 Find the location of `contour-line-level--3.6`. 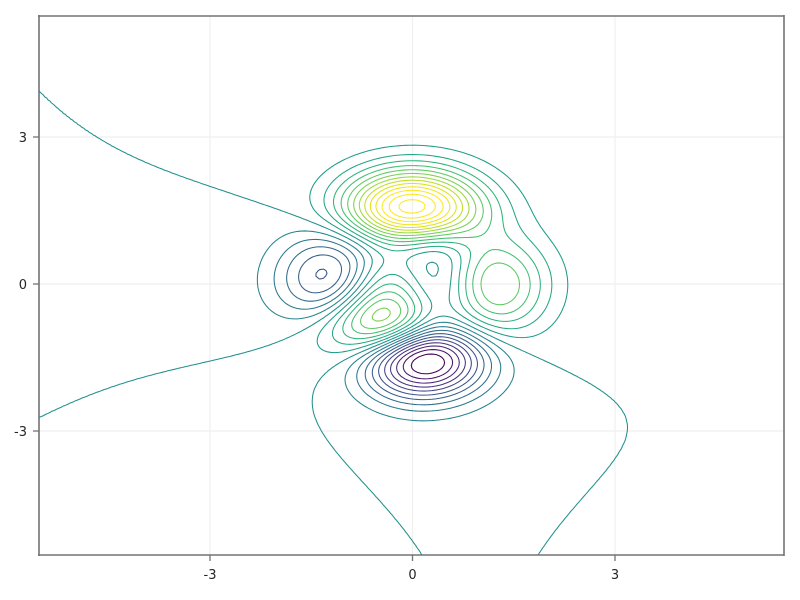

contour-line-level--3.6 is located at coordinates (428, 365).